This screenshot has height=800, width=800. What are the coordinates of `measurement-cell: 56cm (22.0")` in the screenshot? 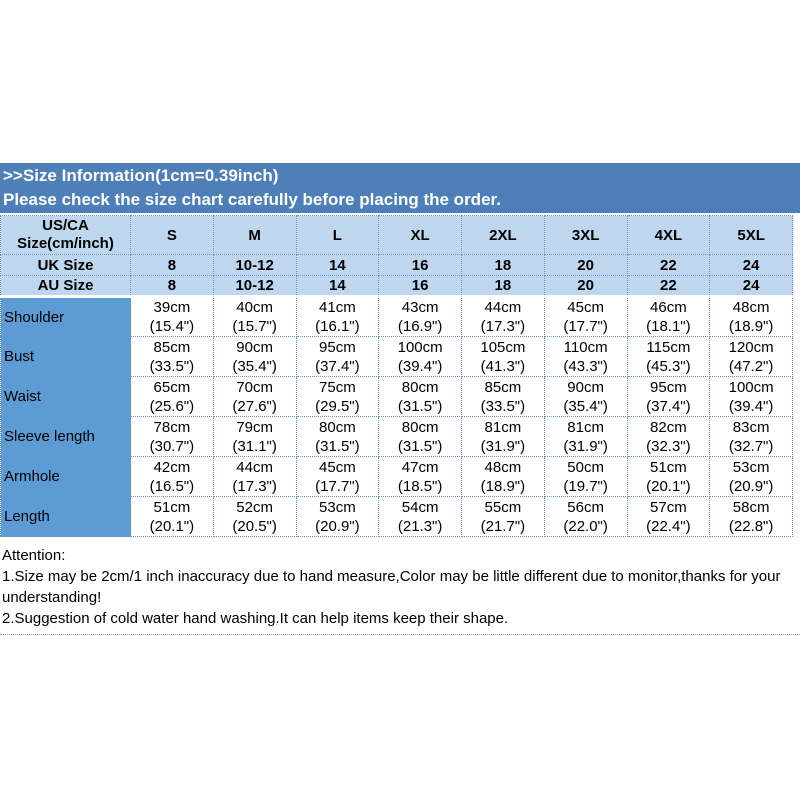 It's located at (585, 516).